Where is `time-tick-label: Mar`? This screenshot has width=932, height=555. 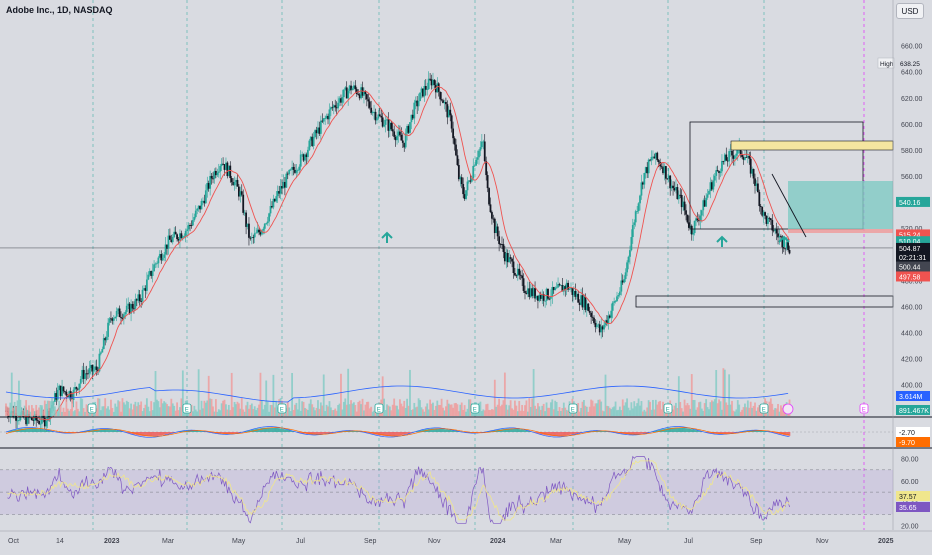 time-tick-label: Mar is located at coordinates (168, 541).